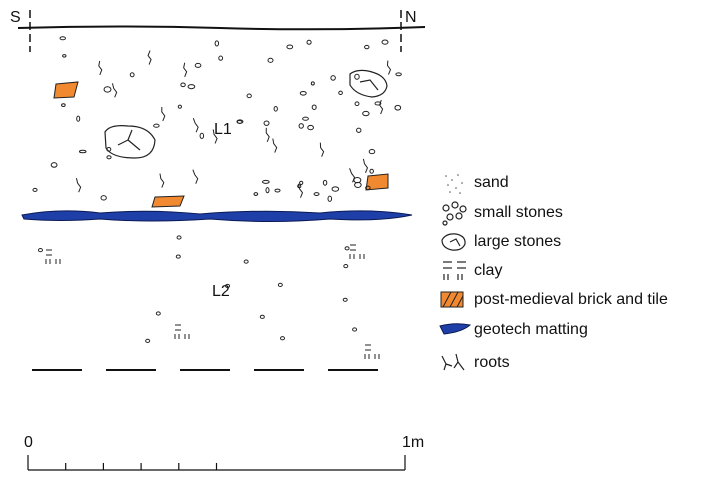  I want to click on brick-icon-hatch, so click(453, 299).